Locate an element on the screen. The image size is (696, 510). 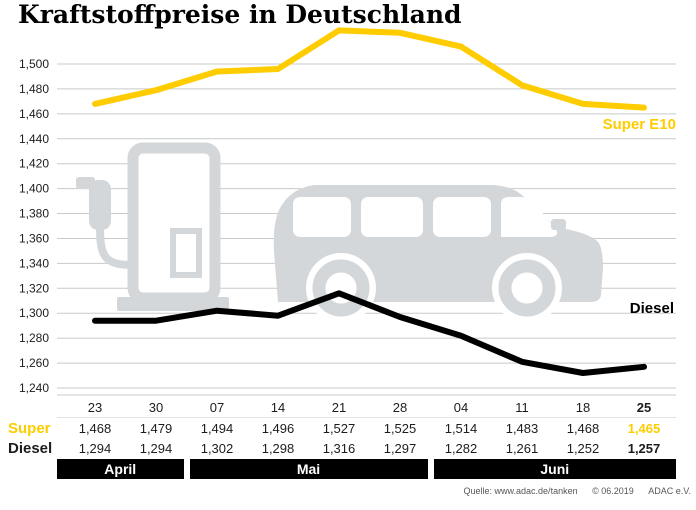
month-band-april: April is located at coordinates (120, 469).